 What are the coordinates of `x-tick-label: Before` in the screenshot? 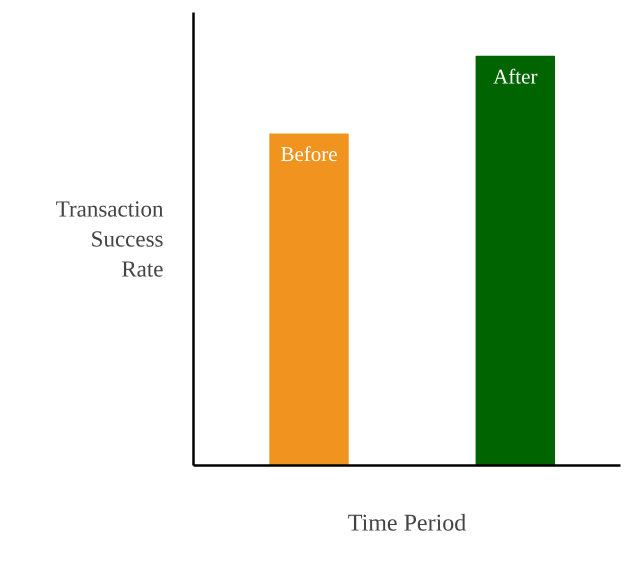 It's located at (309, 154).